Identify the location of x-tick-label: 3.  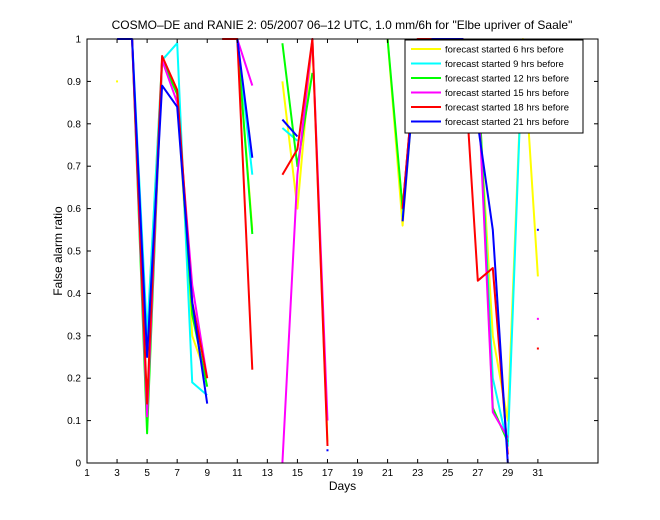
(117, 473).